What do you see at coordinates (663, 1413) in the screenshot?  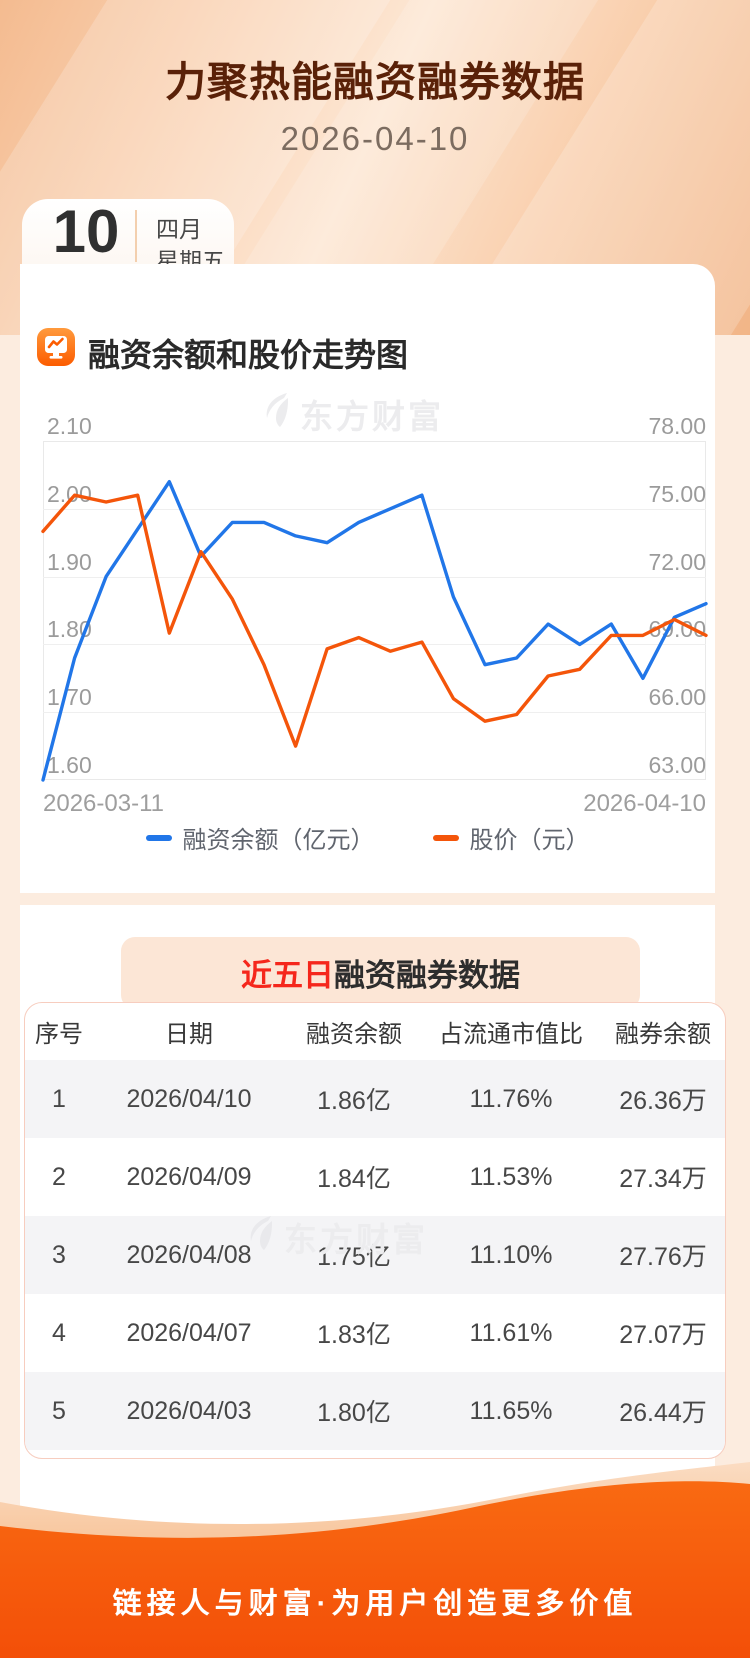 I see `table-cell: 26.44万` at bounding box center [663, 1413].